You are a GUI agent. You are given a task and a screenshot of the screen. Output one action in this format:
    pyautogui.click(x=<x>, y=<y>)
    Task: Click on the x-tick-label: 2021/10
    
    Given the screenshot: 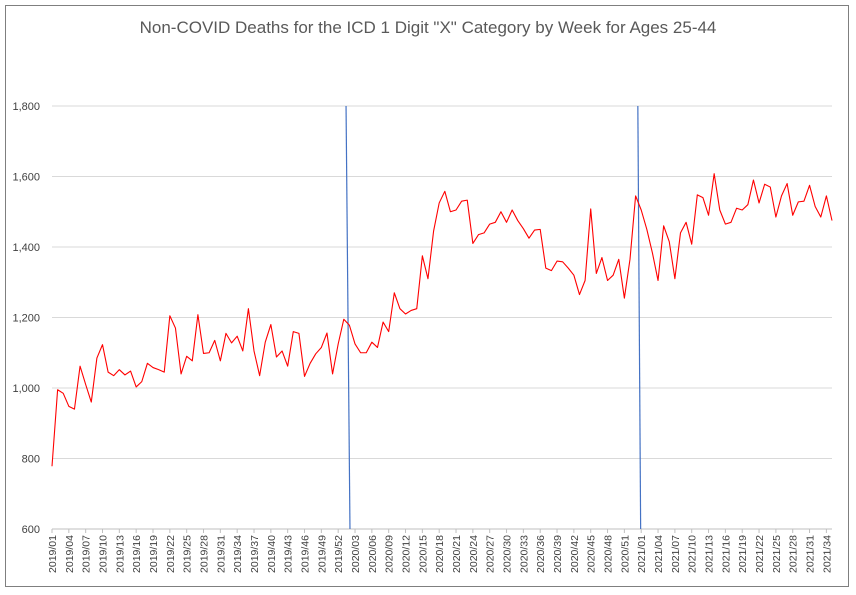 What is the action you would take?
    pyautogui.click(x=693, y=554)
    